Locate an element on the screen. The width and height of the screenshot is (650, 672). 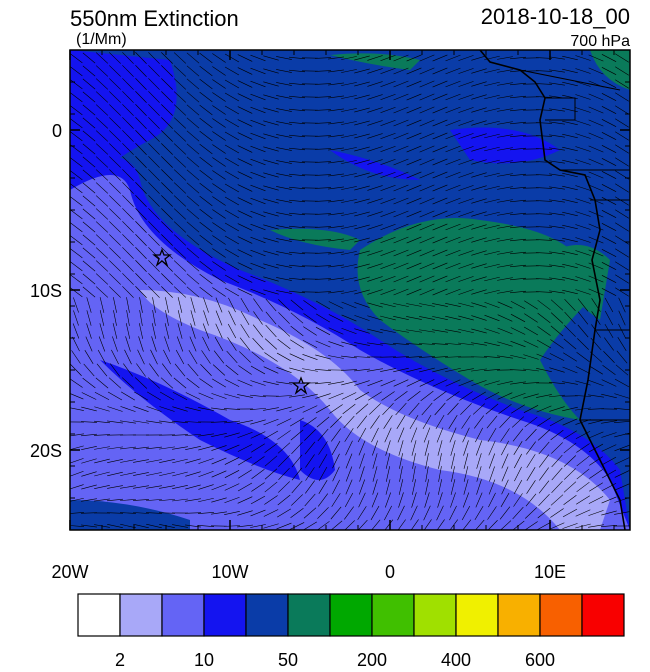
x-tick-label: 20W is located at coordinates (69, 572).